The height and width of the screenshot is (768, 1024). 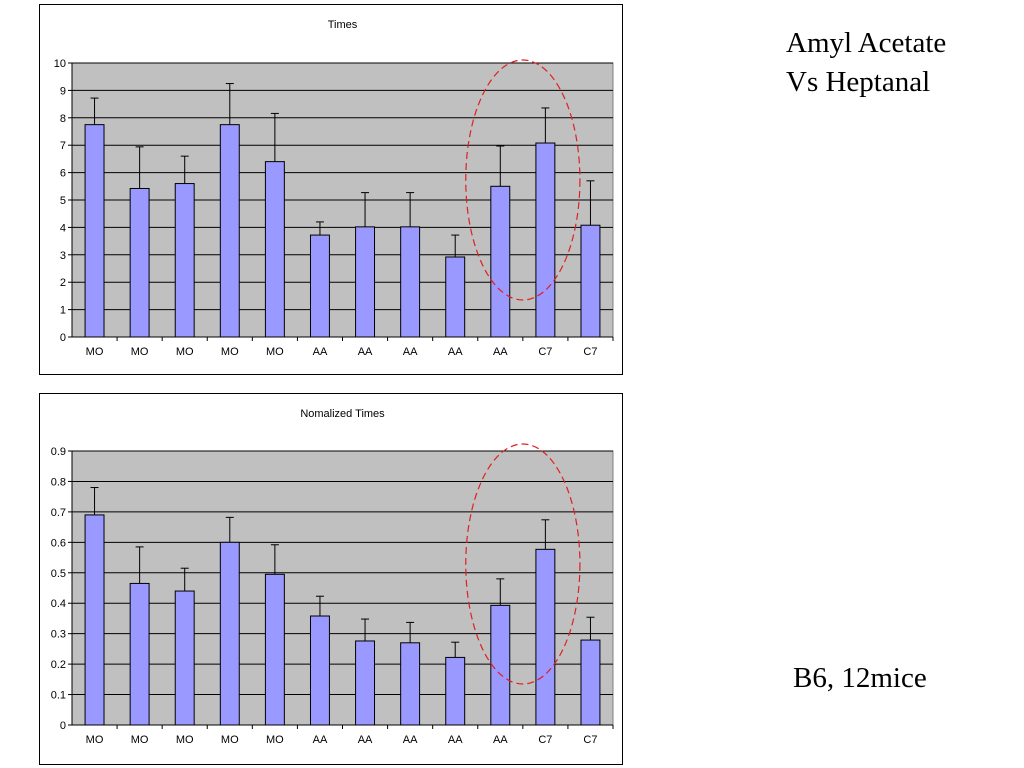 What do you see at coordinates (63, 311) in the screenshot?
I see `y-tick-label: 1` at bounding box center [63, 311].